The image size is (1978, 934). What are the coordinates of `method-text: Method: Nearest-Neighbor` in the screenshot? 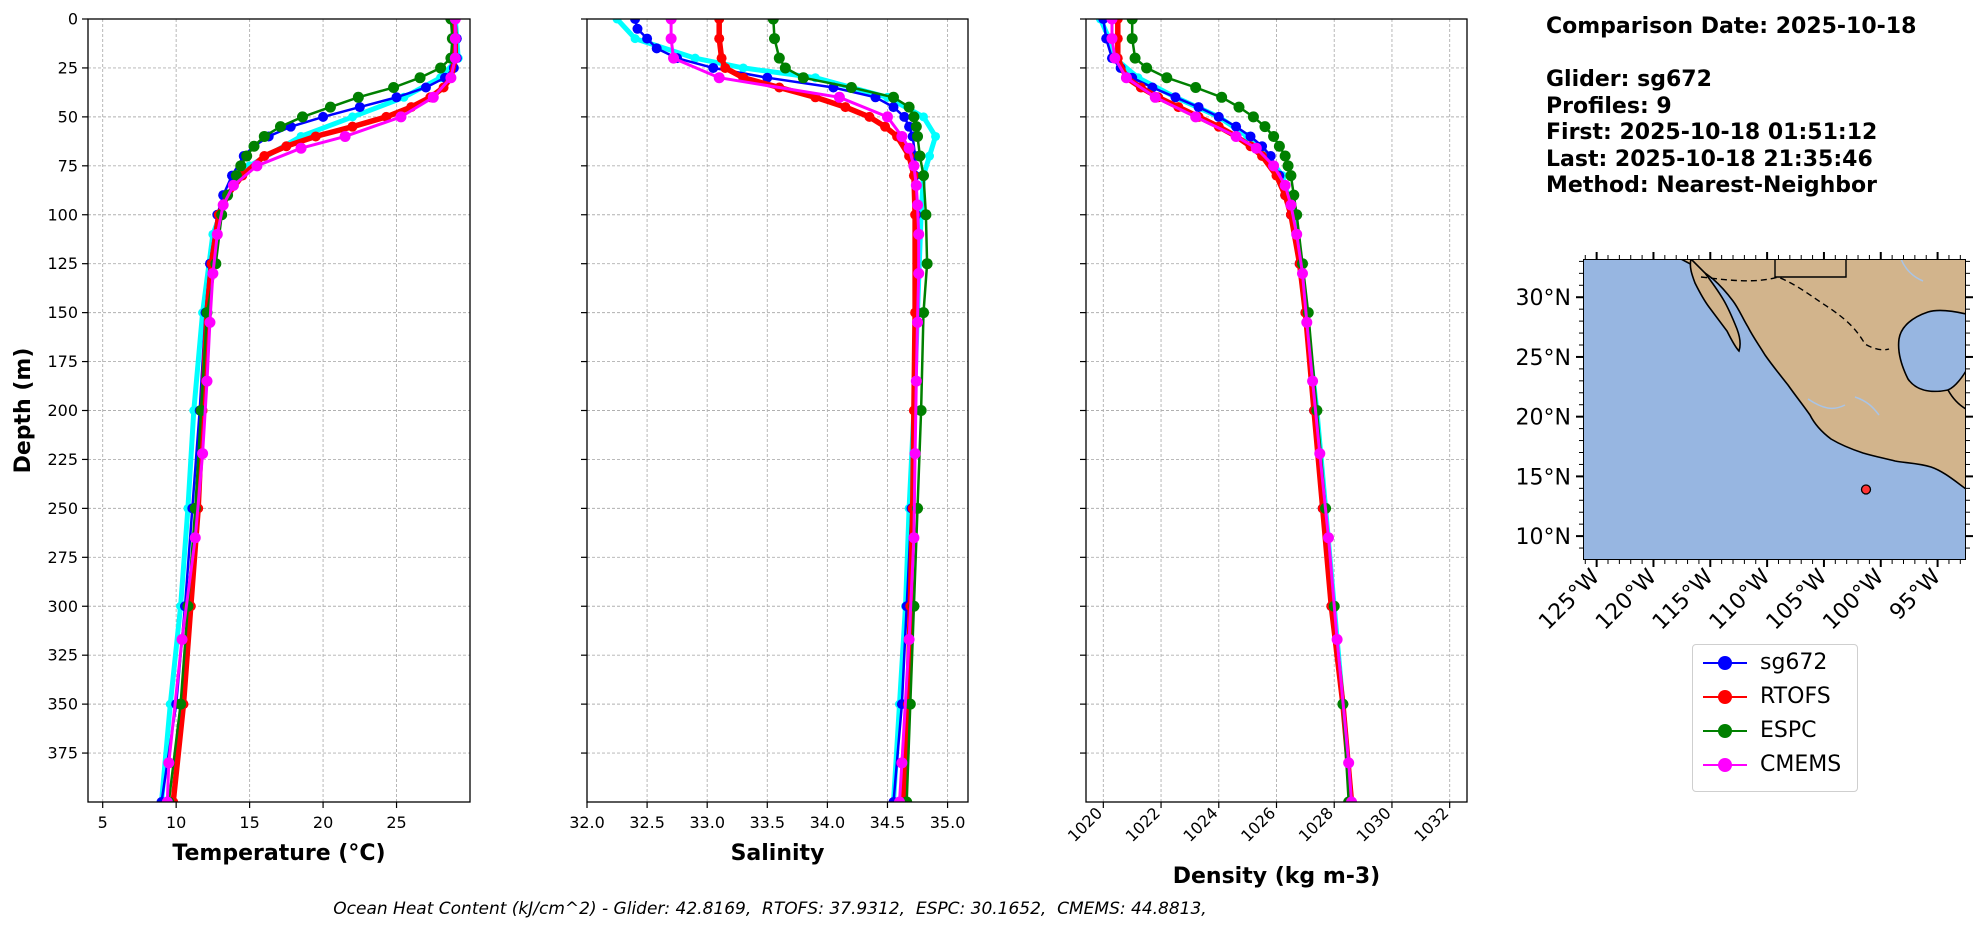 It's located at (1711, 185).